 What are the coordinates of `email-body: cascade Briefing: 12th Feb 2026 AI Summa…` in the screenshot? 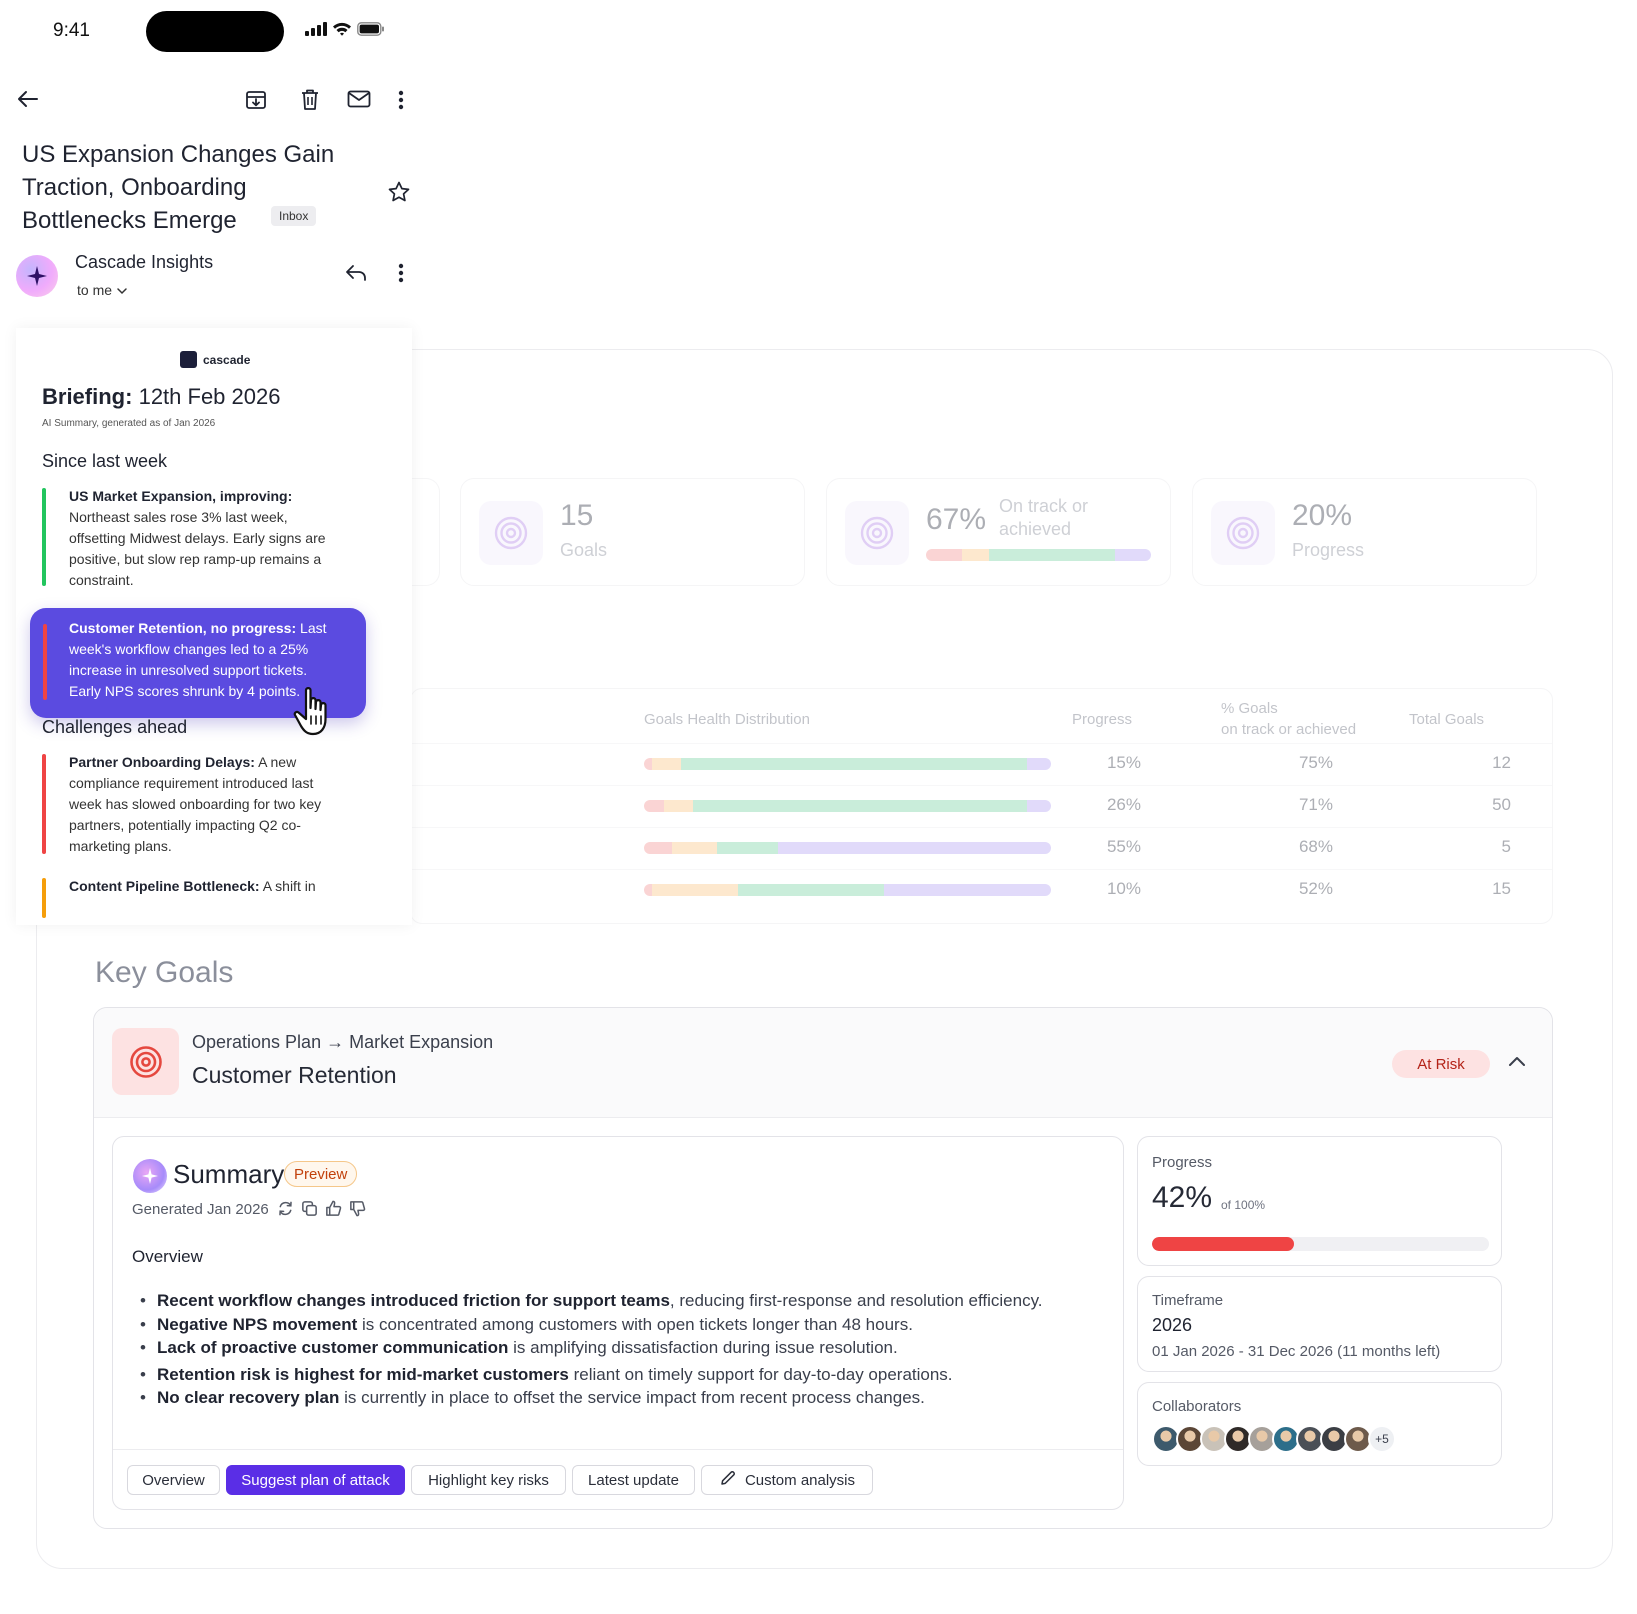 It's located at (214, 626).